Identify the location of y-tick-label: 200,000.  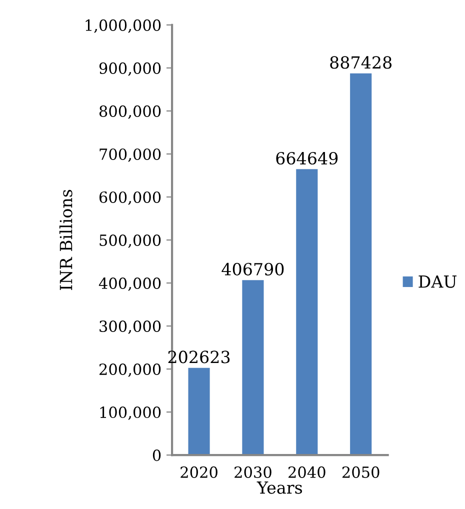
(130, 370).